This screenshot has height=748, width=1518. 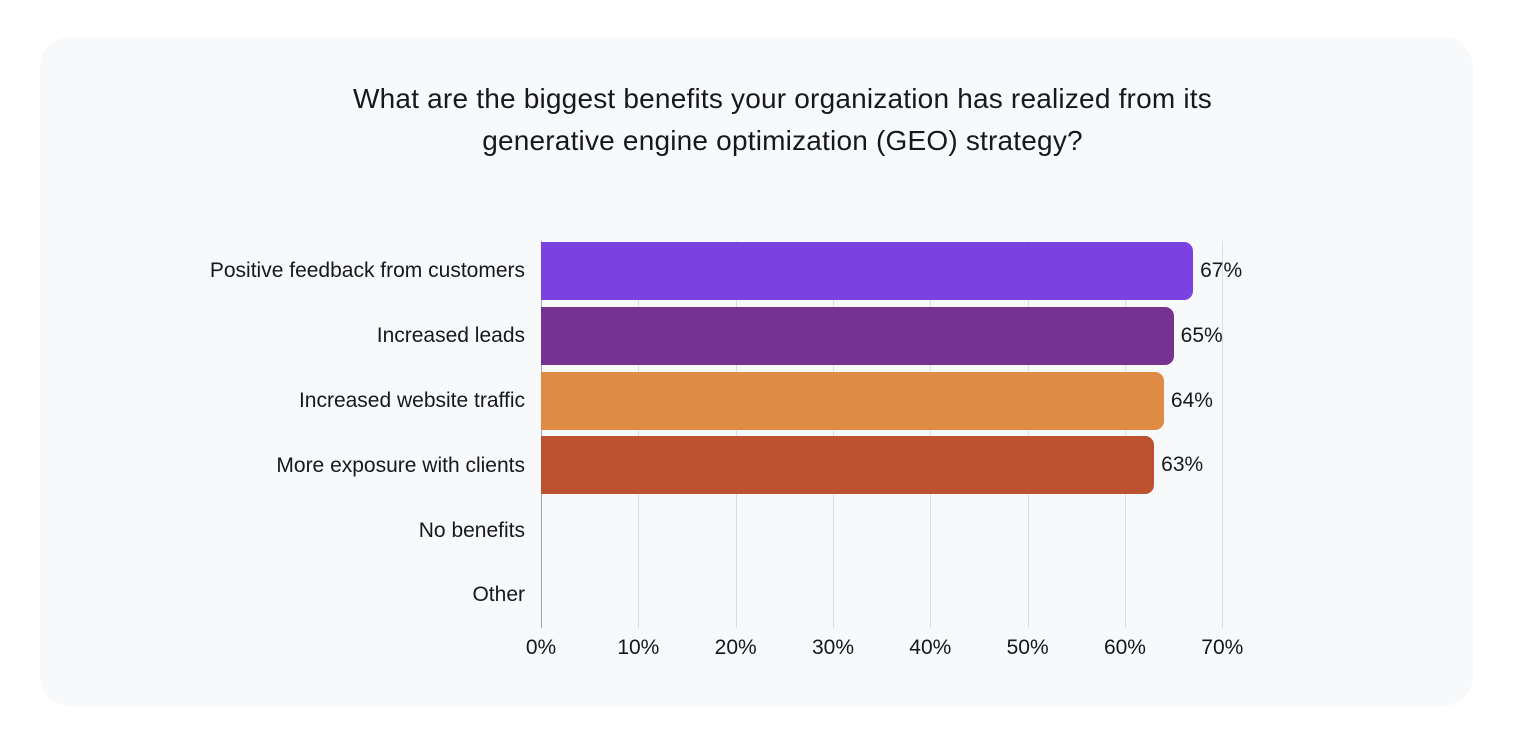 What do you see at coordinates (450, 336) in the screenshot?
I see `category-label: Increased leads` at bounding box center [450, 336].